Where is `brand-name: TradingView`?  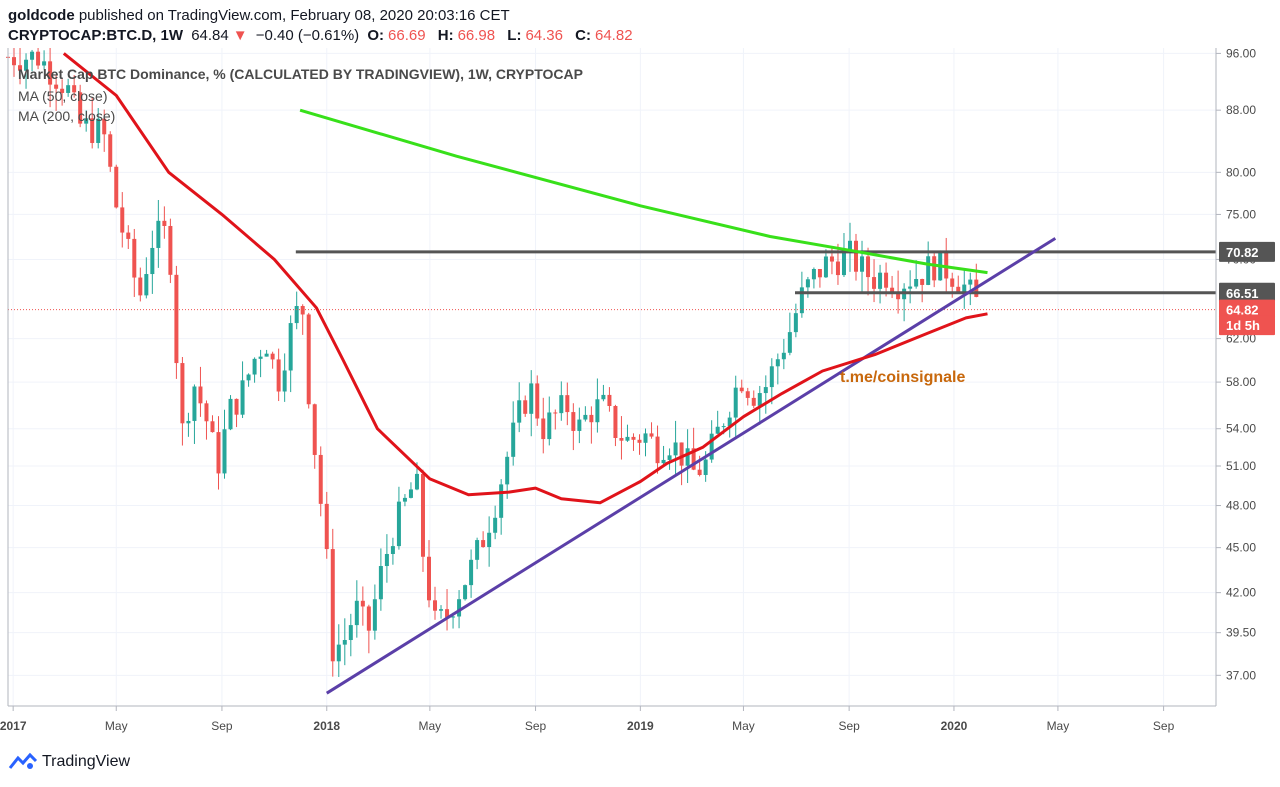 brand-name: TradingView is located at coordinates (86, 761).